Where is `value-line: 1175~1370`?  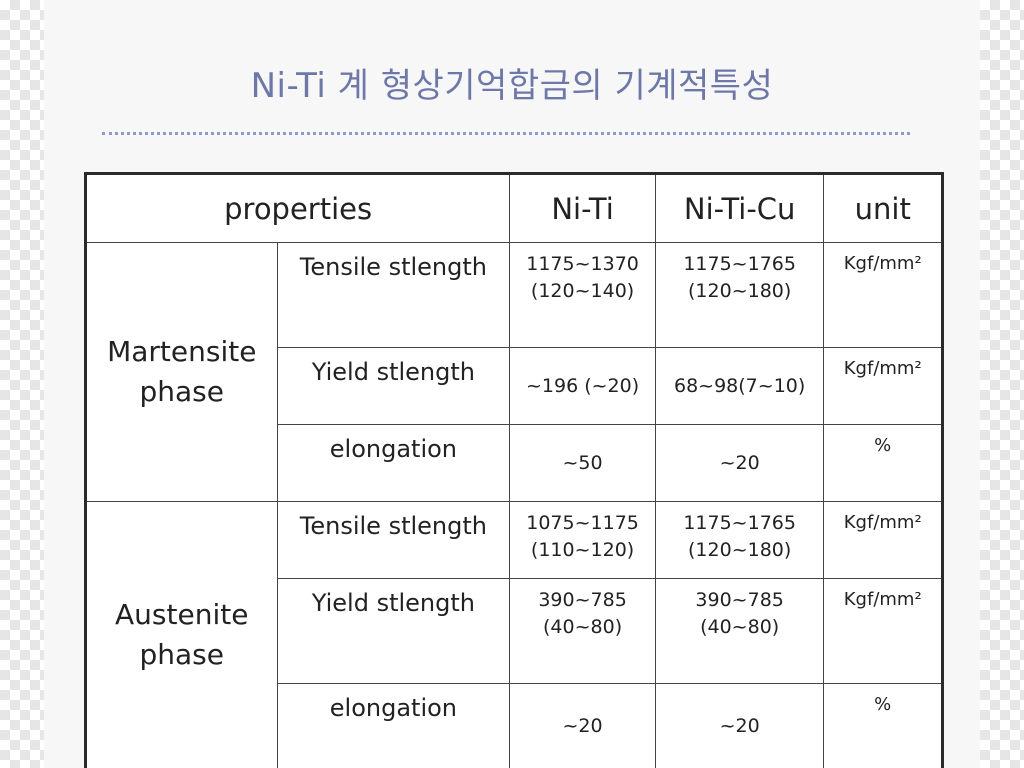
value-line: 1175~1370 is located at coordinates (582, 264).